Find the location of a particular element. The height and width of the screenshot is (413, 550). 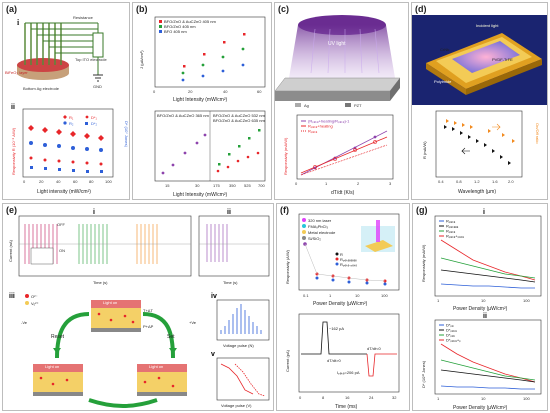

b-legend-2: BFO/ZnO 405 nm is located at coordinates (180, 26).